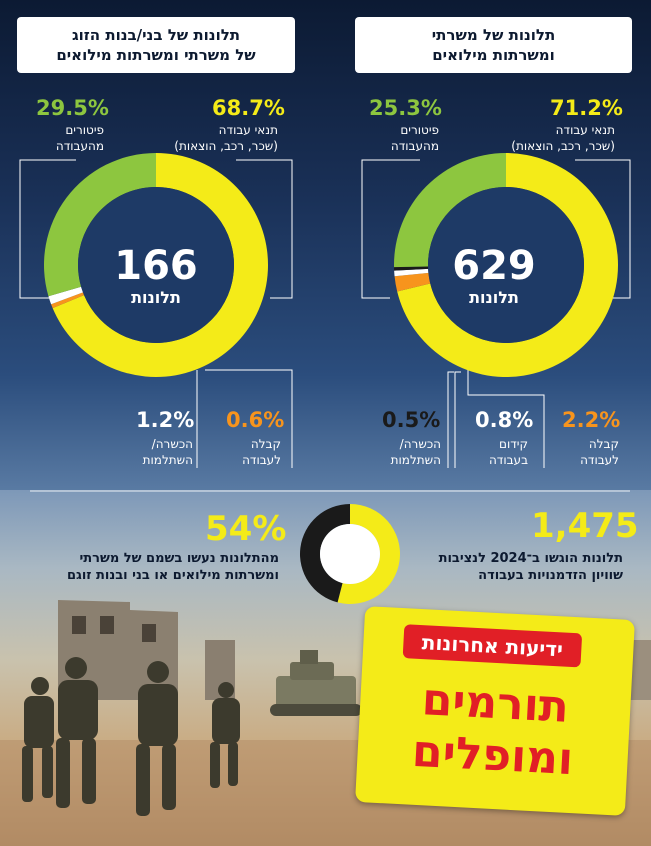  I want to click on left-training-pct: 1.2%, so click(165, 420).